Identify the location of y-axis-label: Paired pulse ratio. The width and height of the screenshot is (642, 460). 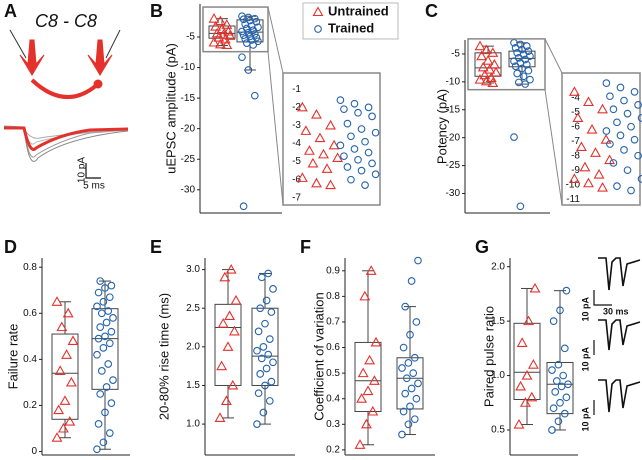
(488, 356).